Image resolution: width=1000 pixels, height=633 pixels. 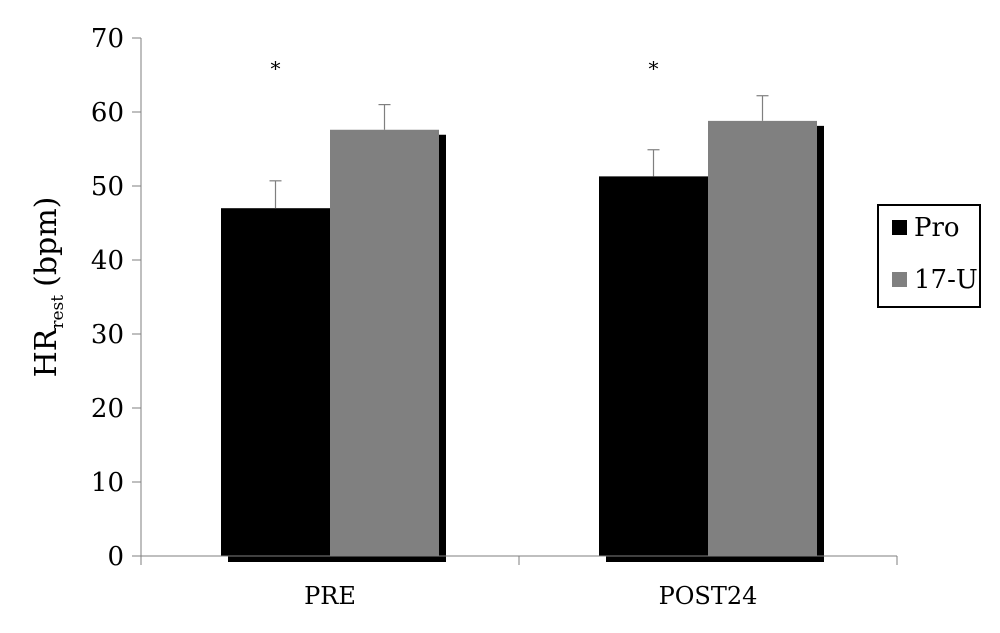 I want to click on y-tick-label: 0, so click(x=115, y=557).